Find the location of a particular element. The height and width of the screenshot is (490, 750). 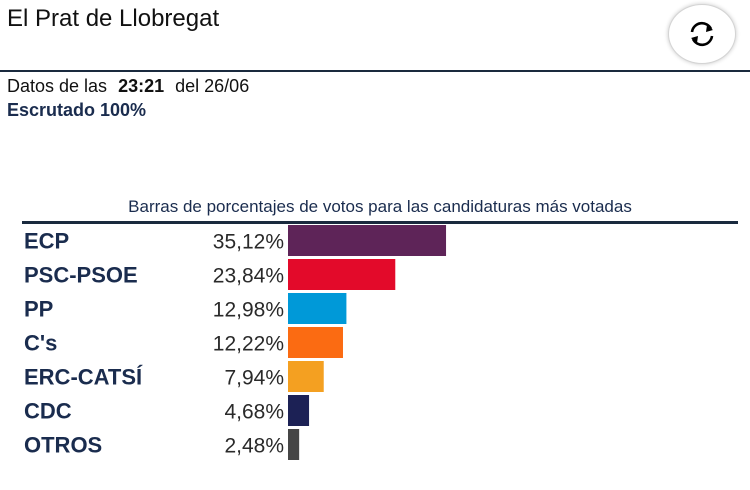

value-label: 35,12% is located at coordinates (248, 242).